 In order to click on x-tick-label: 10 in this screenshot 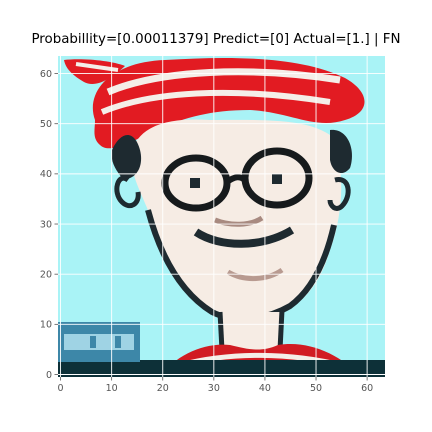, I will do `click(112, 388)`.